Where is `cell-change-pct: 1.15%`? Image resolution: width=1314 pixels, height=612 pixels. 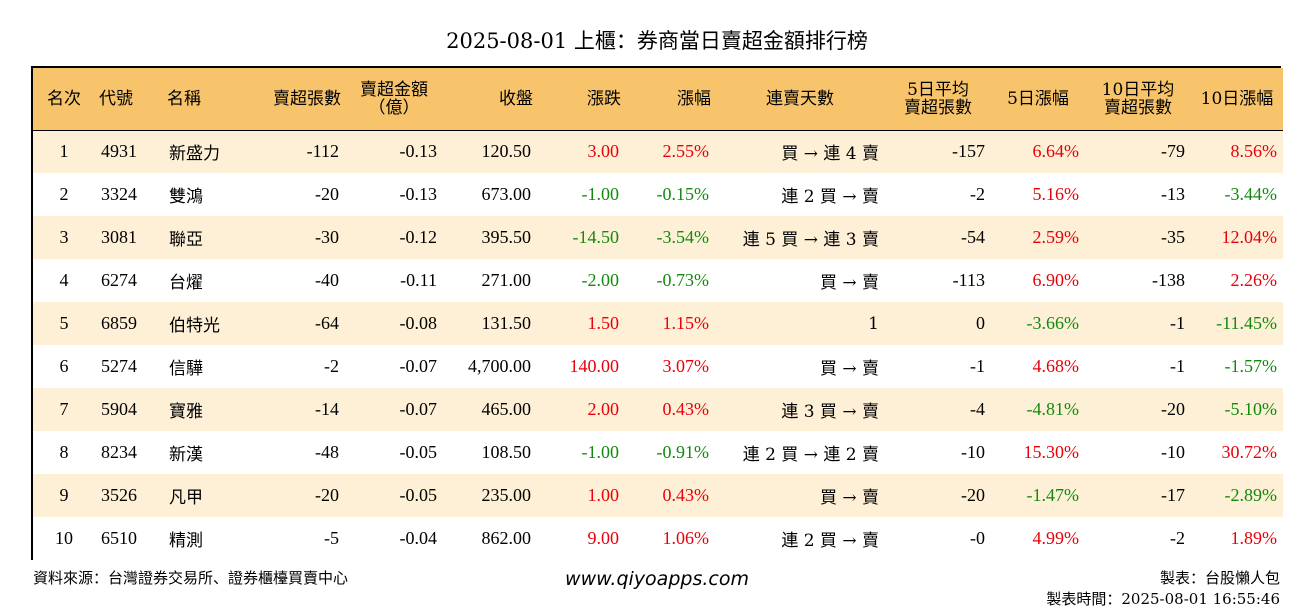
cell-change-pct: 1.15% is located at coordinates (686, 323).